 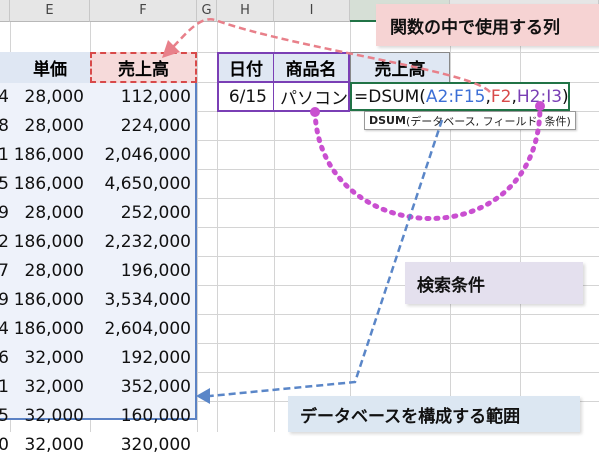 I want to click on db-row-edge: 8, so click(x=4, y=125).